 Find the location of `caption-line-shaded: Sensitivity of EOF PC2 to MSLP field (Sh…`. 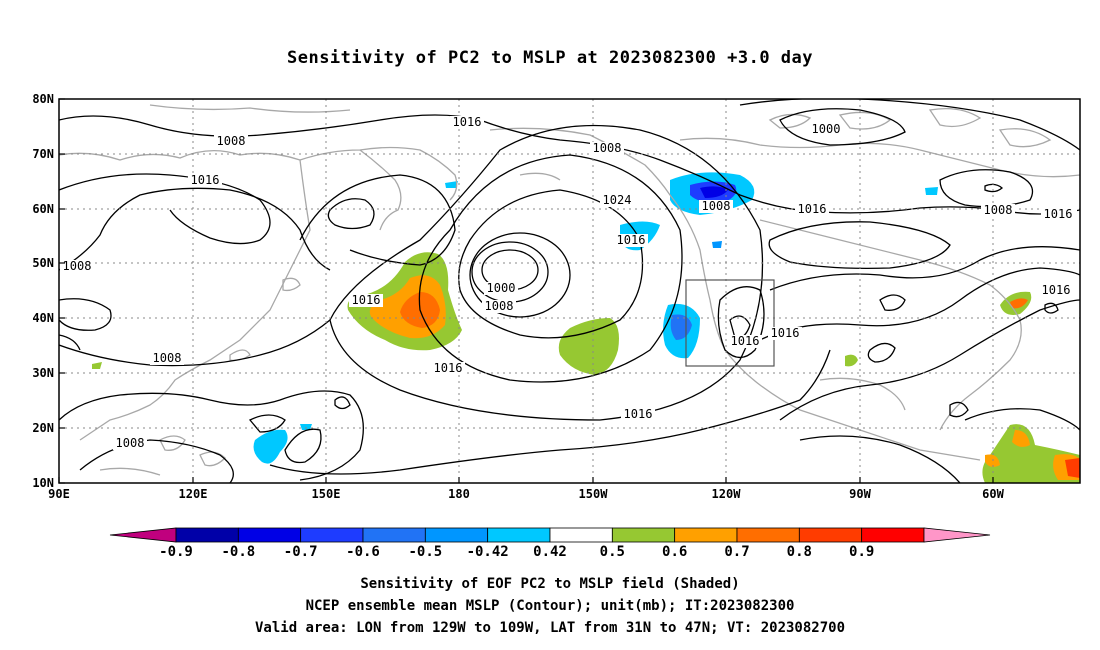

caption-line-shaded: Sensitivity of EOF PC2 to MSLP field (Sh… is located at coordinates (550, 584).